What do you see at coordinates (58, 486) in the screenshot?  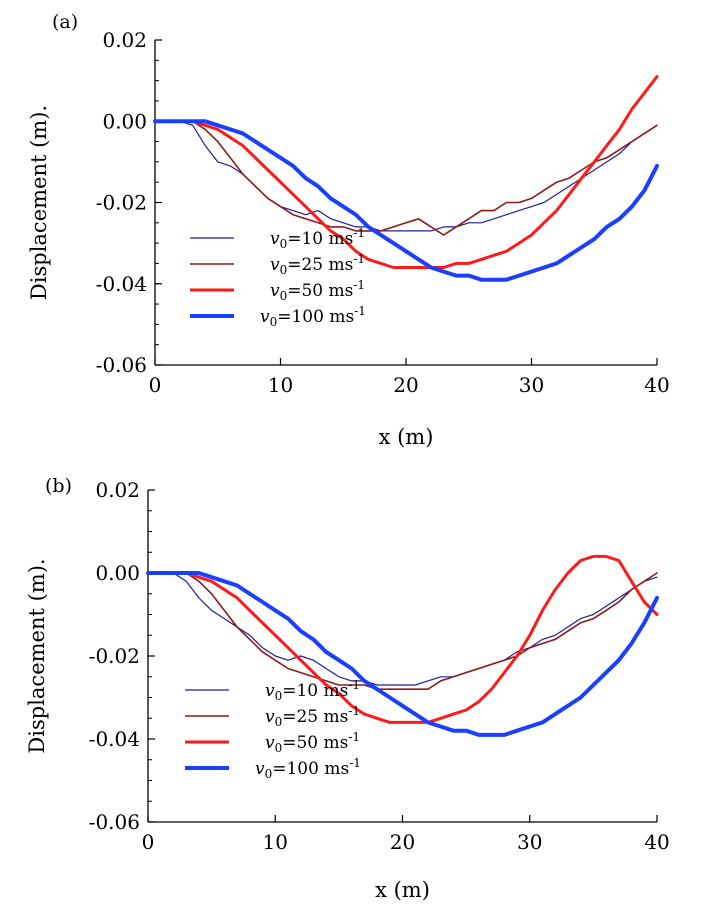 I see `panel-label: (b)` at bounding box center [58, 486].